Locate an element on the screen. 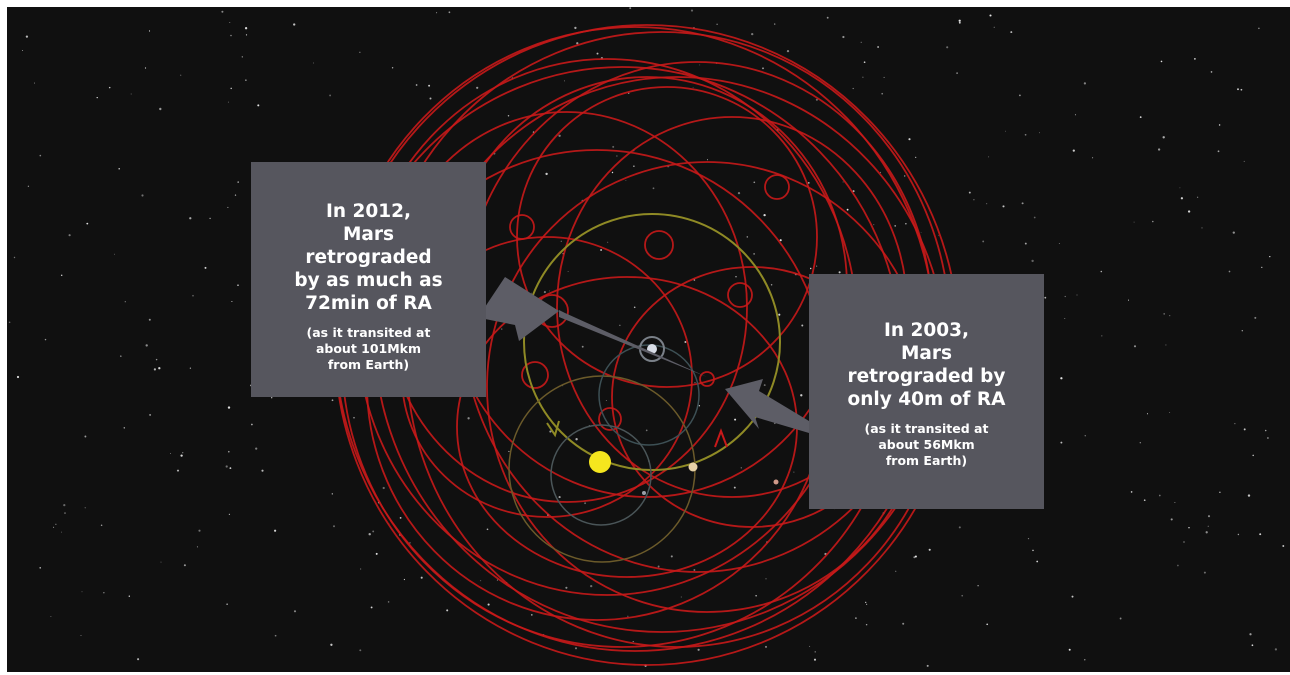  venus-orbit is located at coordinates (601, 475).